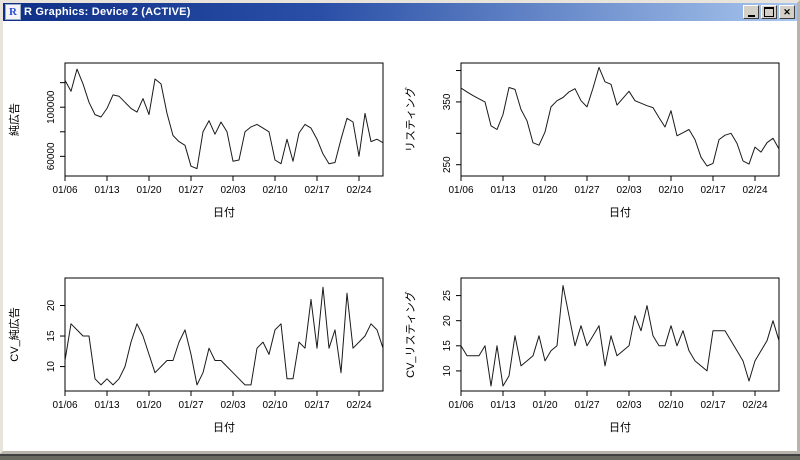 This screenshot has height=460, width=800. I want to click on close-button: ✕, so click(787, 12).